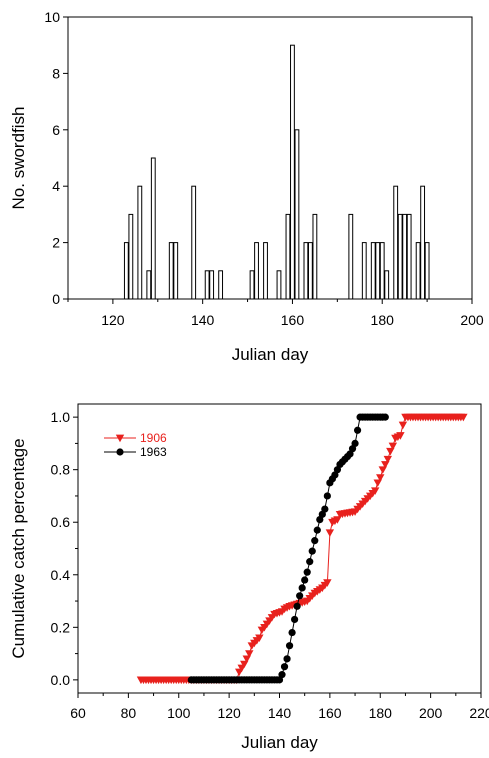  What do you see at coordinates (78, 713) in the screenshot?
I see `cumulative-x-tick-label: 60` at bounding box center [78, 713].